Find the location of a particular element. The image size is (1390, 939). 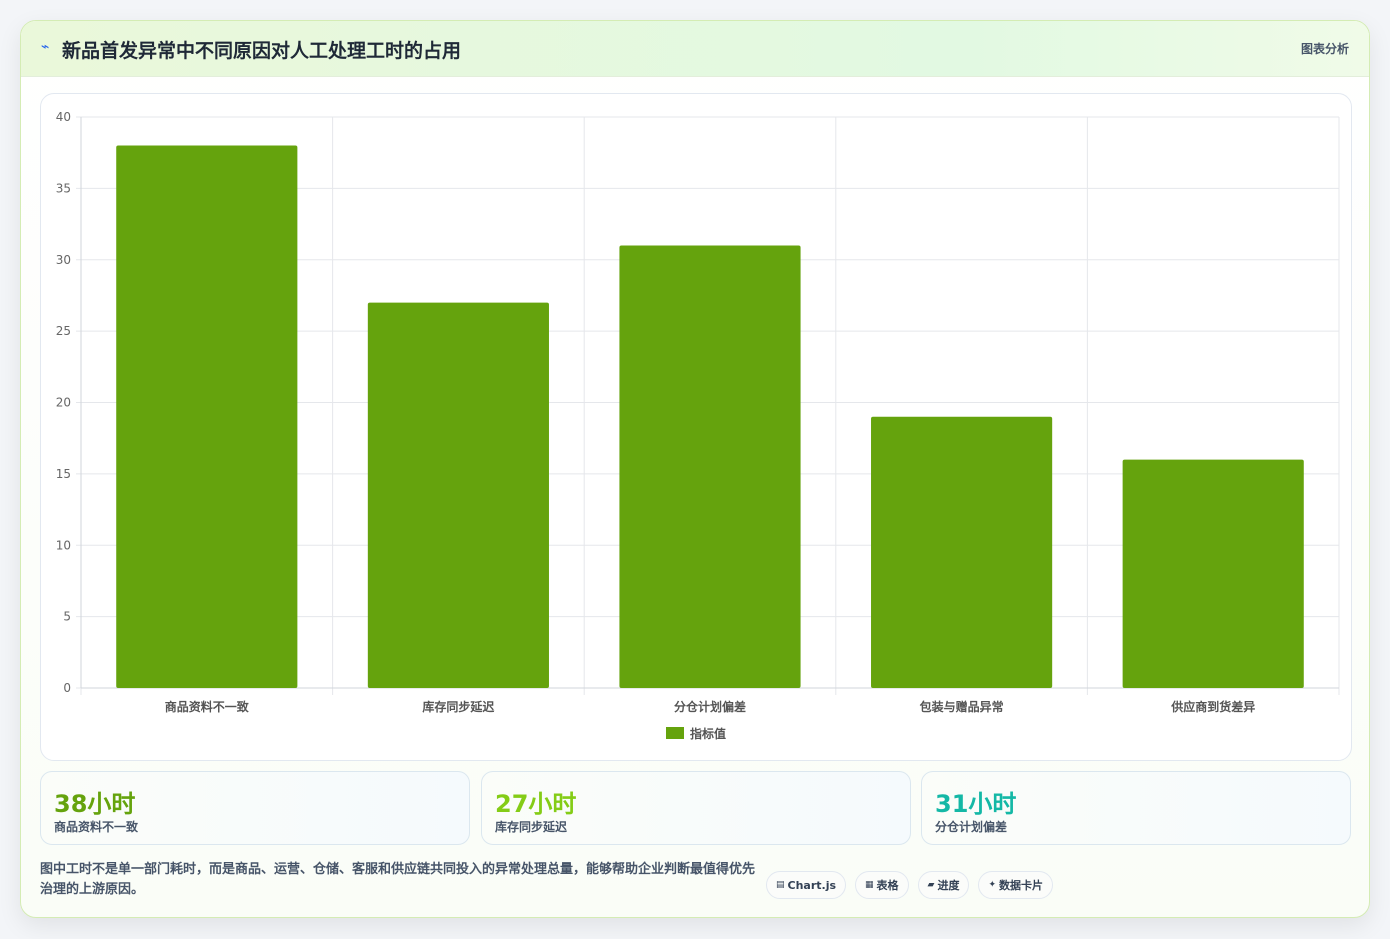

chip-label: Chart.js is located at coordinates (812, 885).